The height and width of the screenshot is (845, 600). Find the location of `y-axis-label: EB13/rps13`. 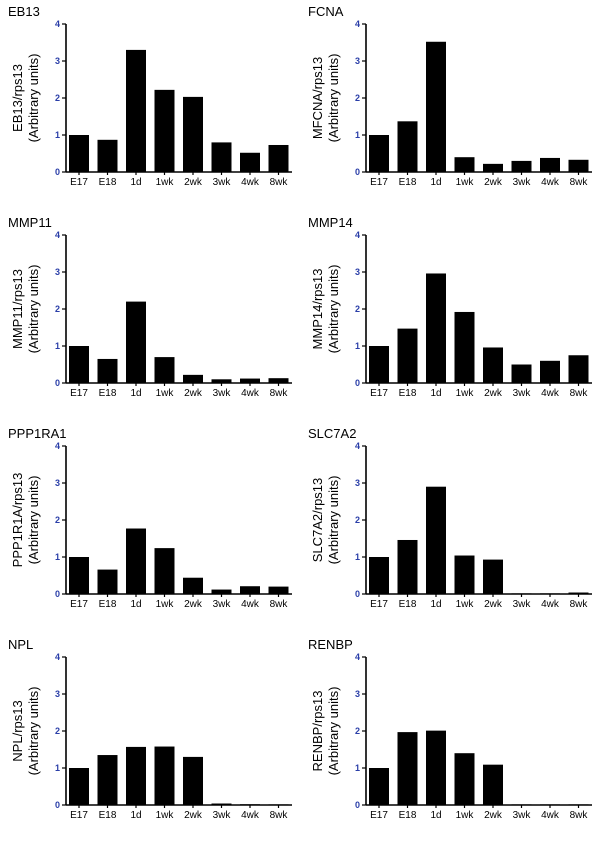

y-axis-label: EB13/rps13 is located at coordinates (17, 98).